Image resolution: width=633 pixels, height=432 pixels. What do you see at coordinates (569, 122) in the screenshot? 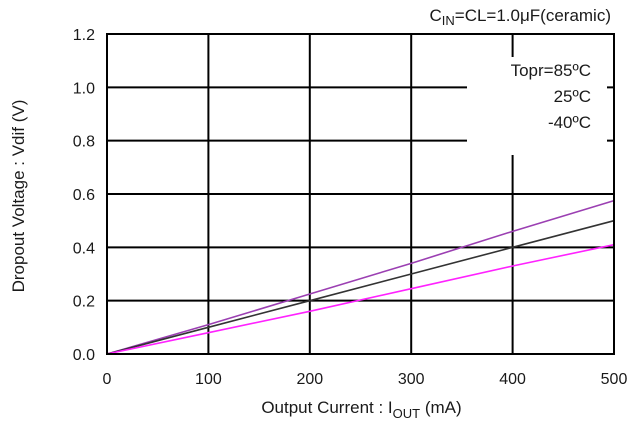
I see `legend-entry-minus40c: -40ºC` at bounding box center [569, 122].